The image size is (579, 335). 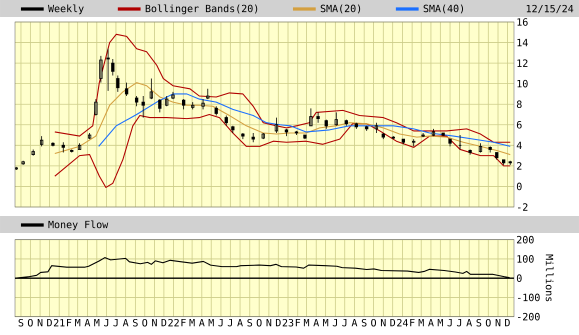 What do you see at coordinates (519, 145) in the screenshot?
I see `y-tick-label: 4` at bounding box center [519, 145].